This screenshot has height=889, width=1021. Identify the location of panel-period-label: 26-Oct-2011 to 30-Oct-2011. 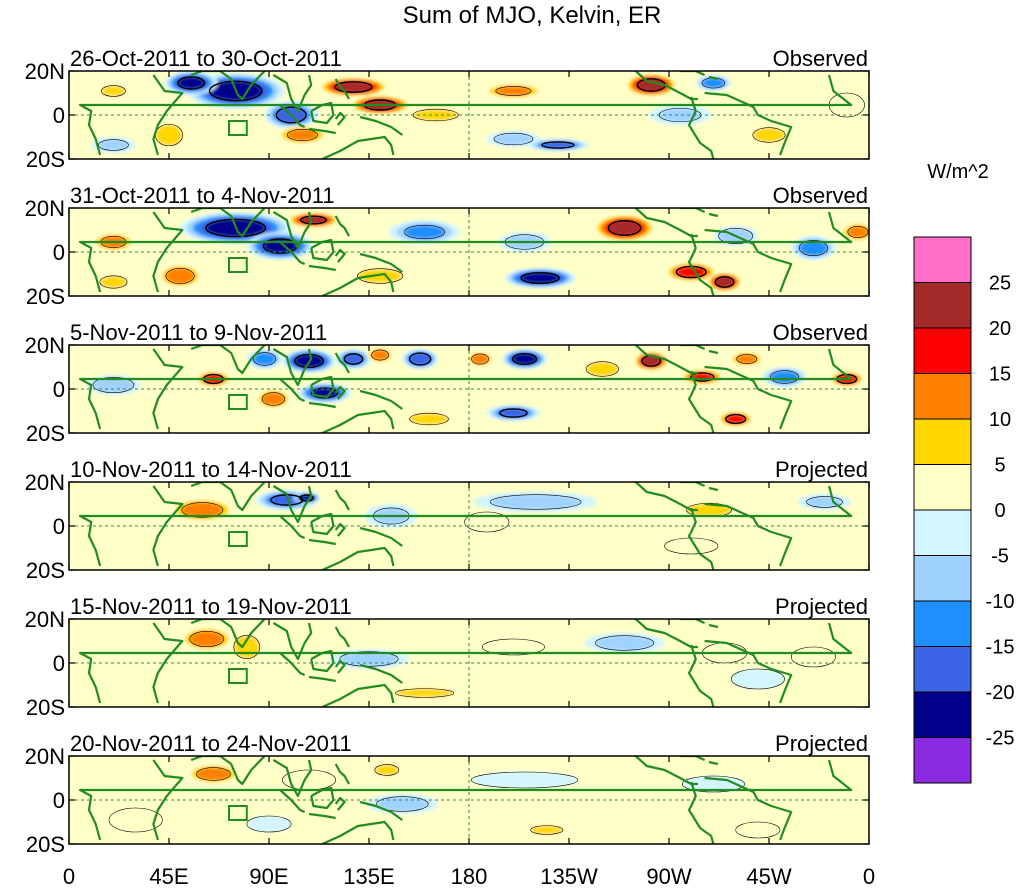
(206, 58).